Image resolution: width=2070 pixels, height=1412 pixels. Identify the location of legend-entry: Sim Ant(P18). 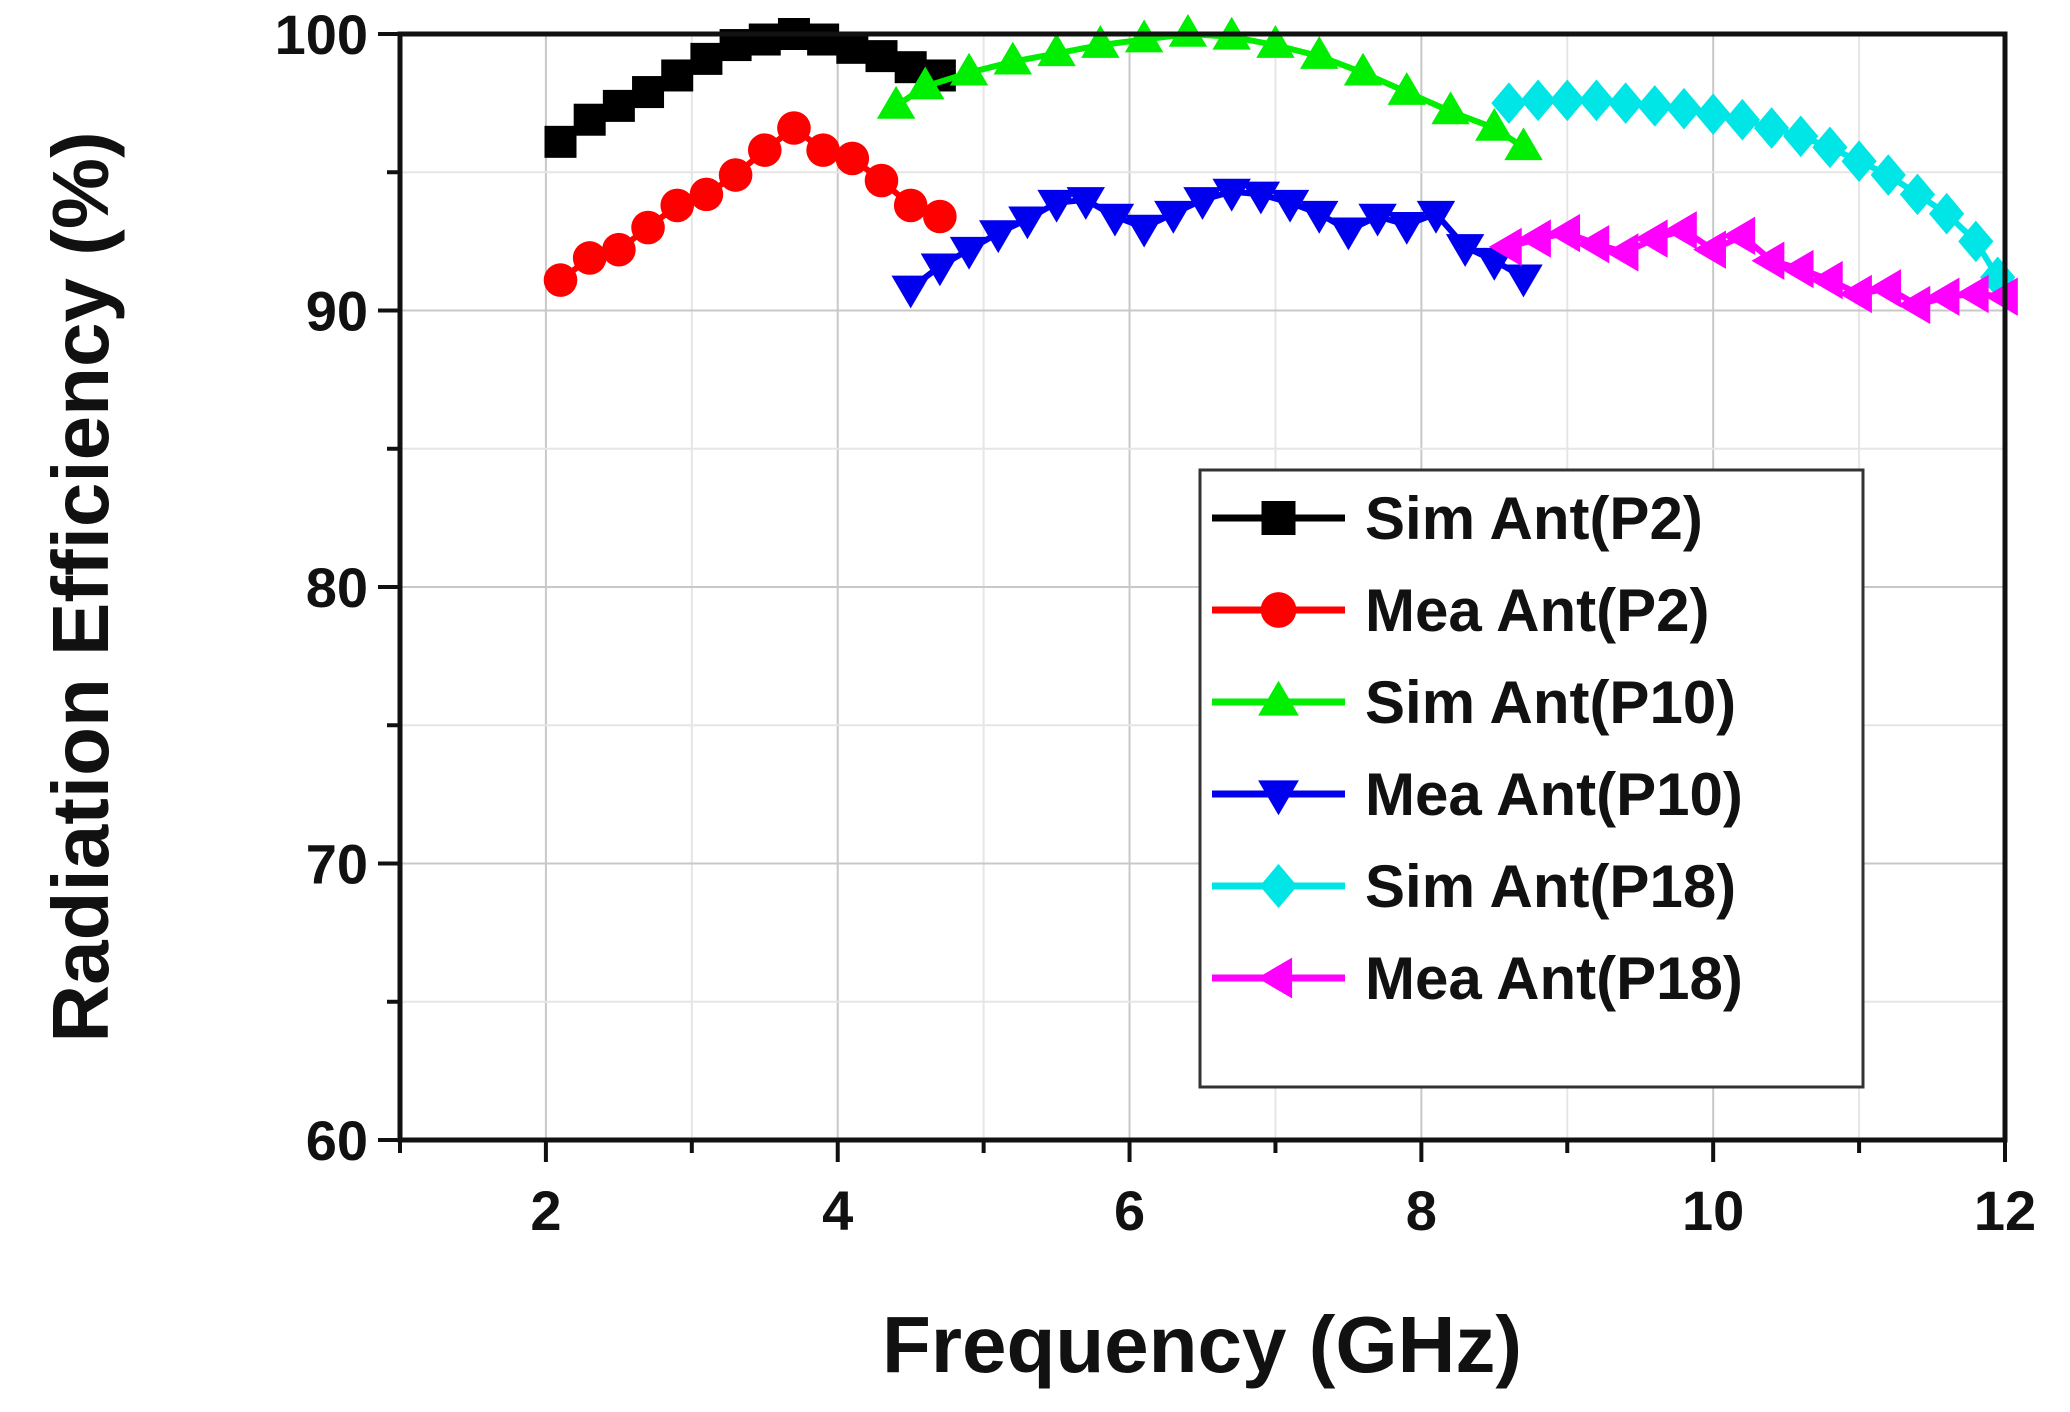
(1474, 886).